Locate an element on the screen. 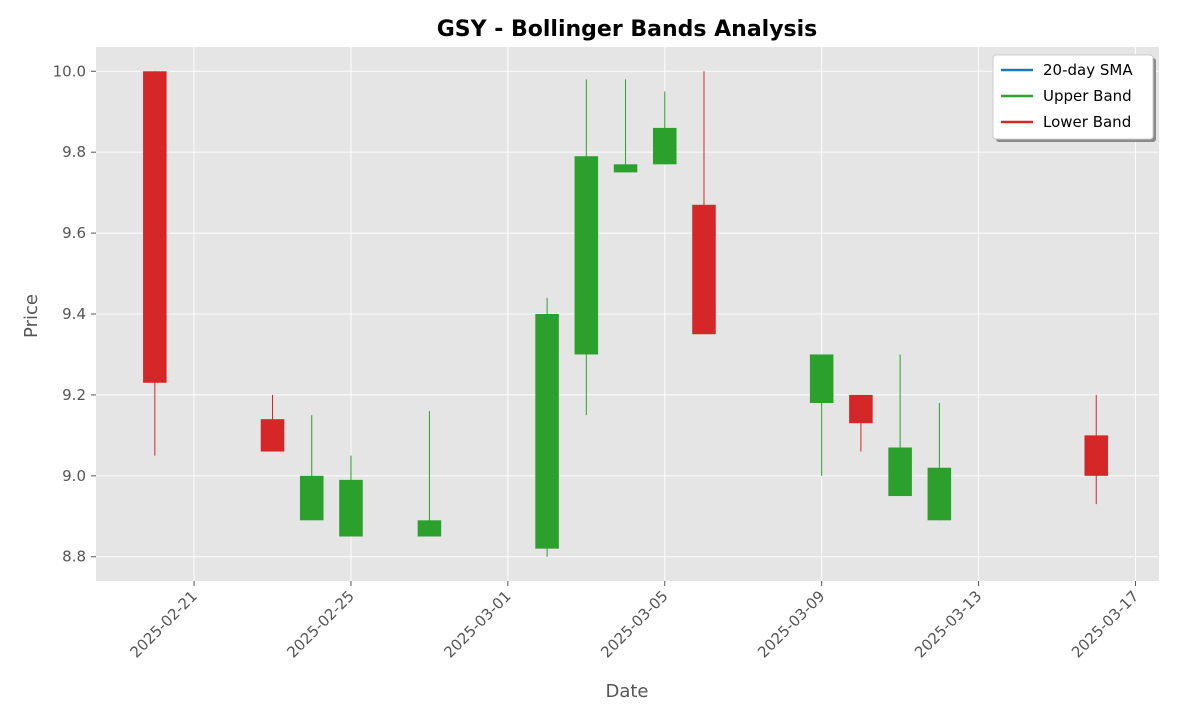  legend-frame is located at coordinates (1073, 97).